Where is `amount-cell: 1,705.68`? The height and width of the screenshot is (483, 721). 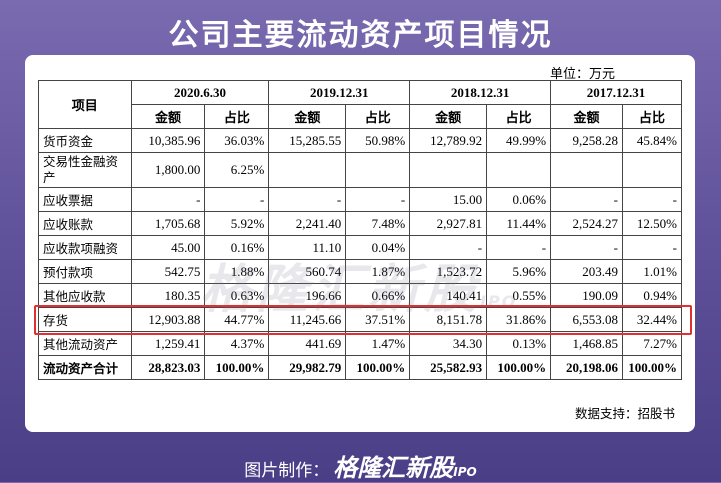 amount-cell: 1,705.68 is located at coordinates (168, 223).